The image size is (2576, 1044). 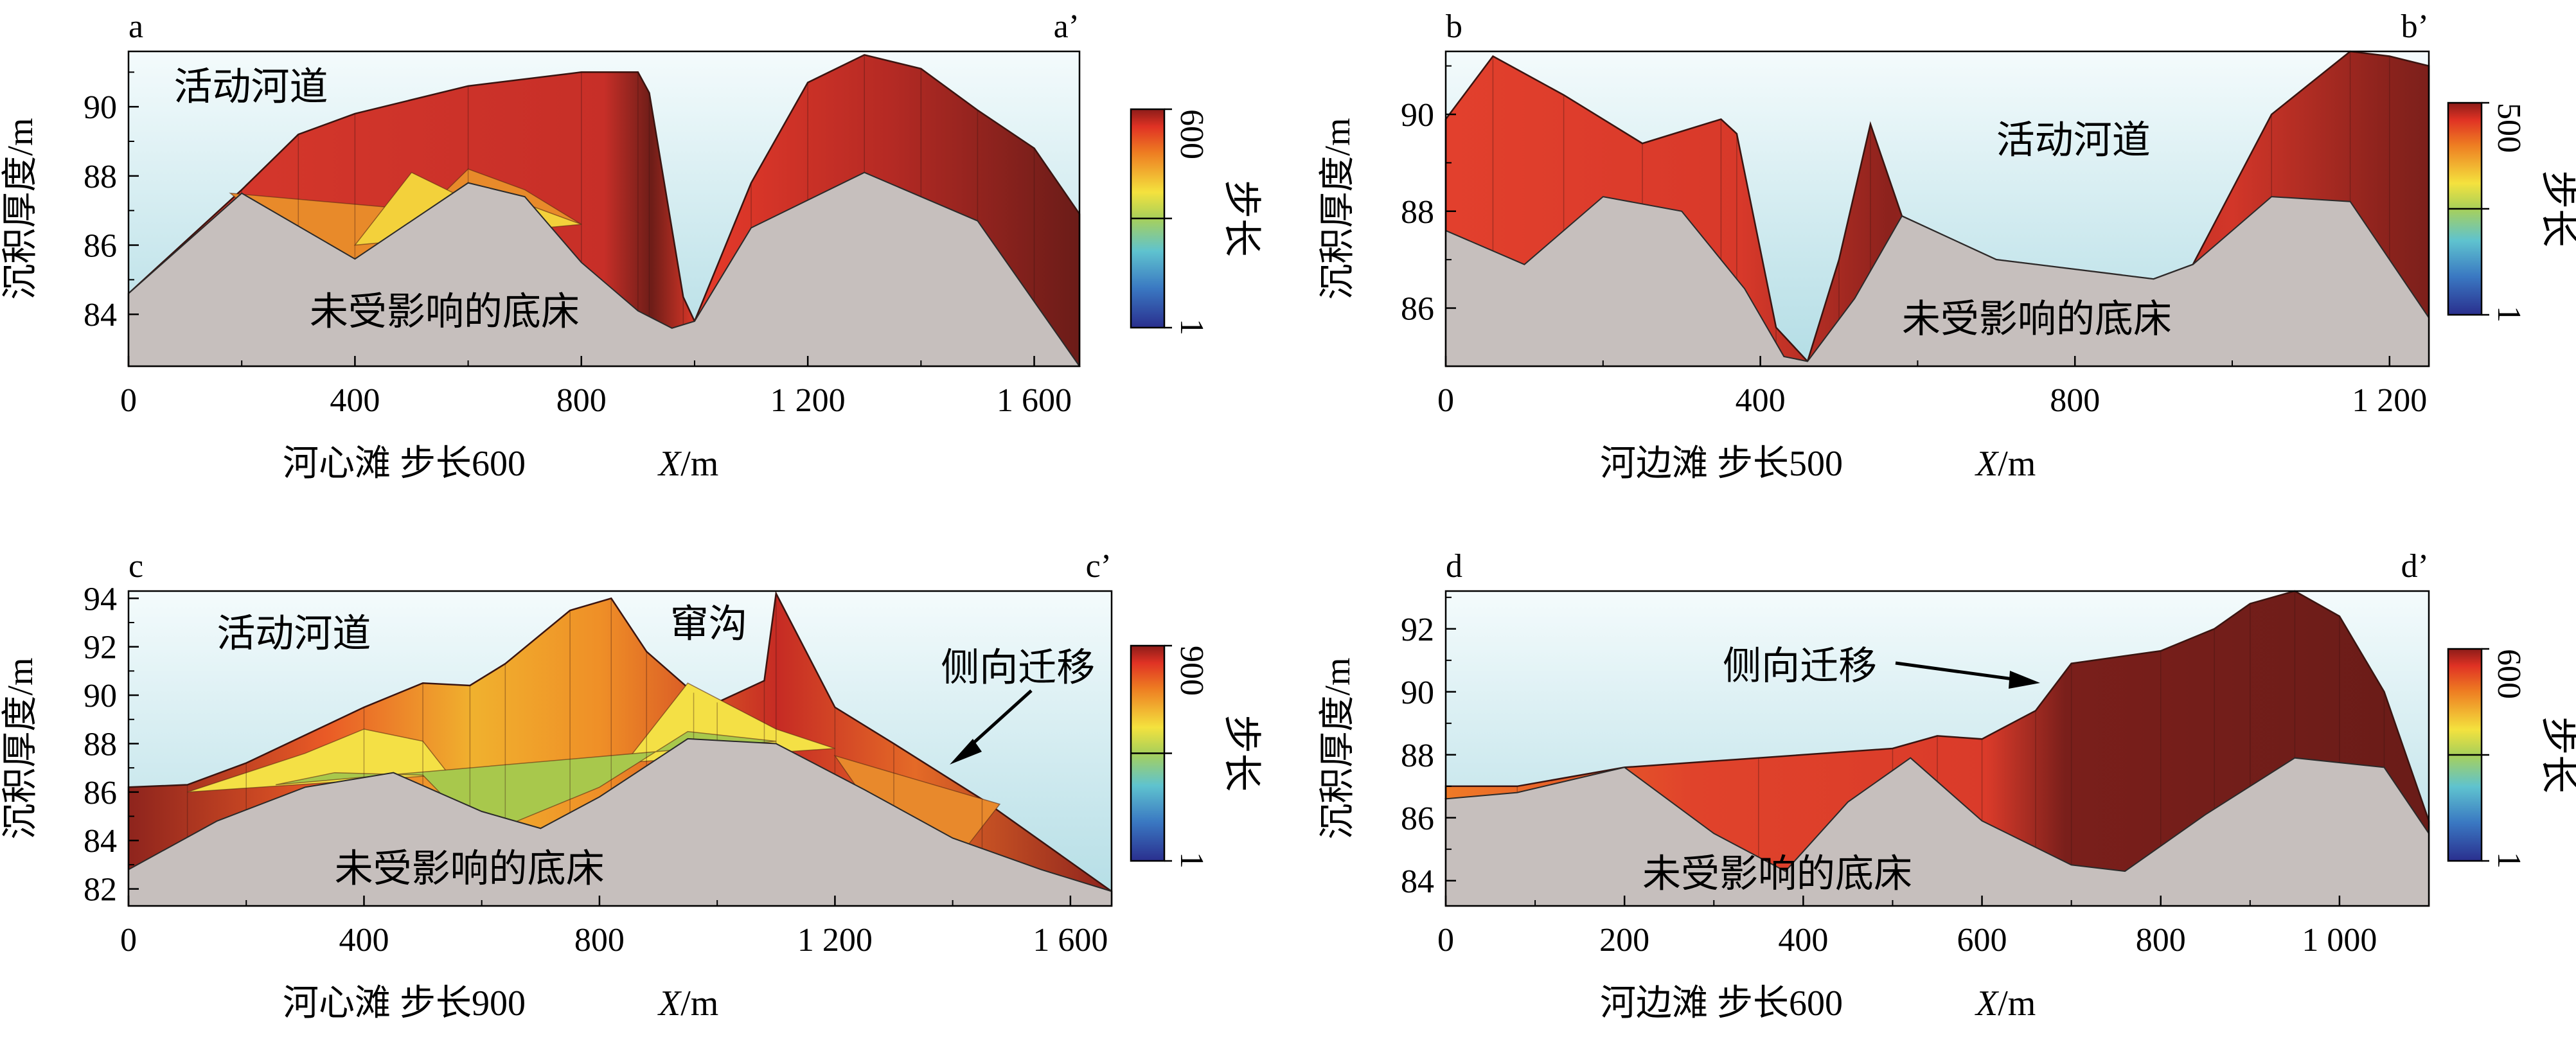 What do you see at coordinates (1191, 671) in the screenshot?
I see `colorbar-max-label: 900` at bounding box center [1191, 671].